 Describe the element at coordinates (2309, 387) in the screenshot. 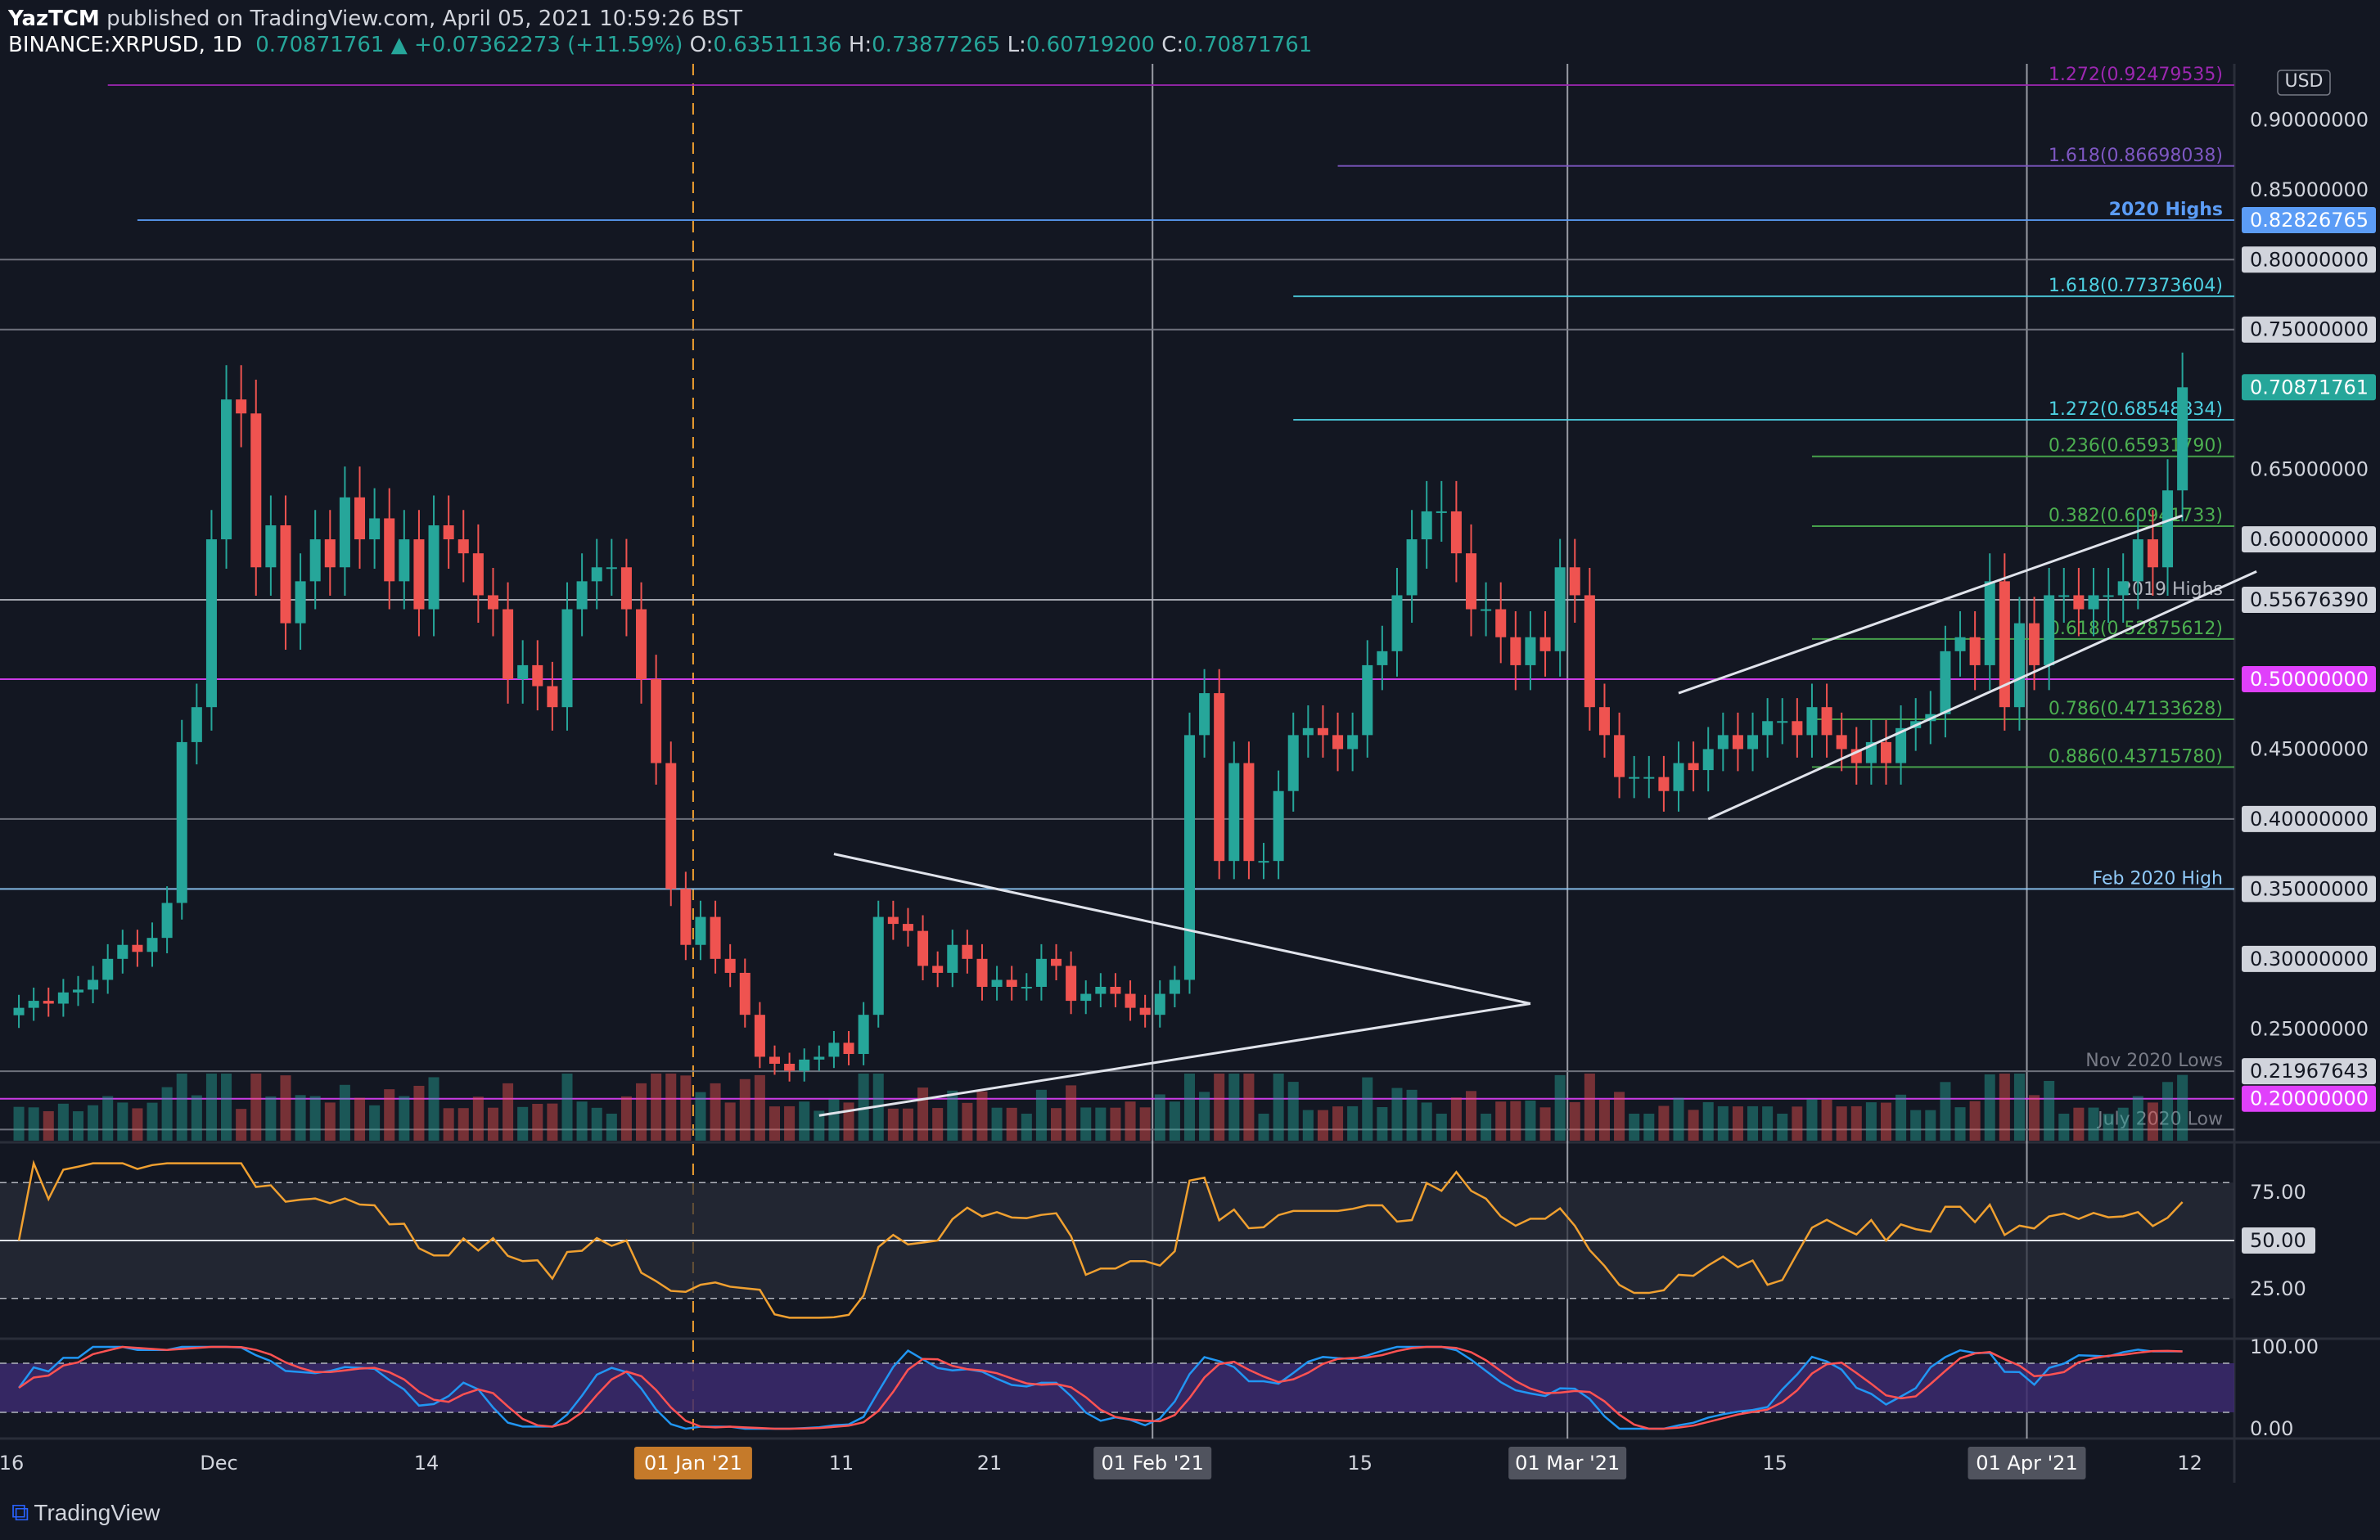

I see `last-price-tag-box` at that location.